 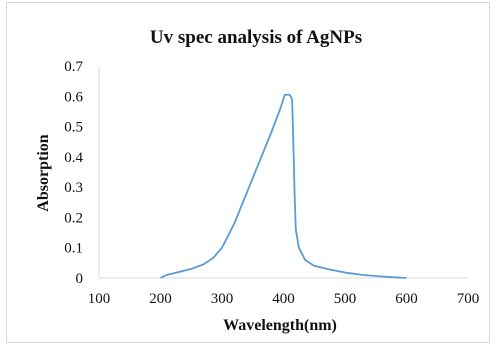 I want to click on x-axis-title: Wavelength(nm), so click(x=280, y=325).